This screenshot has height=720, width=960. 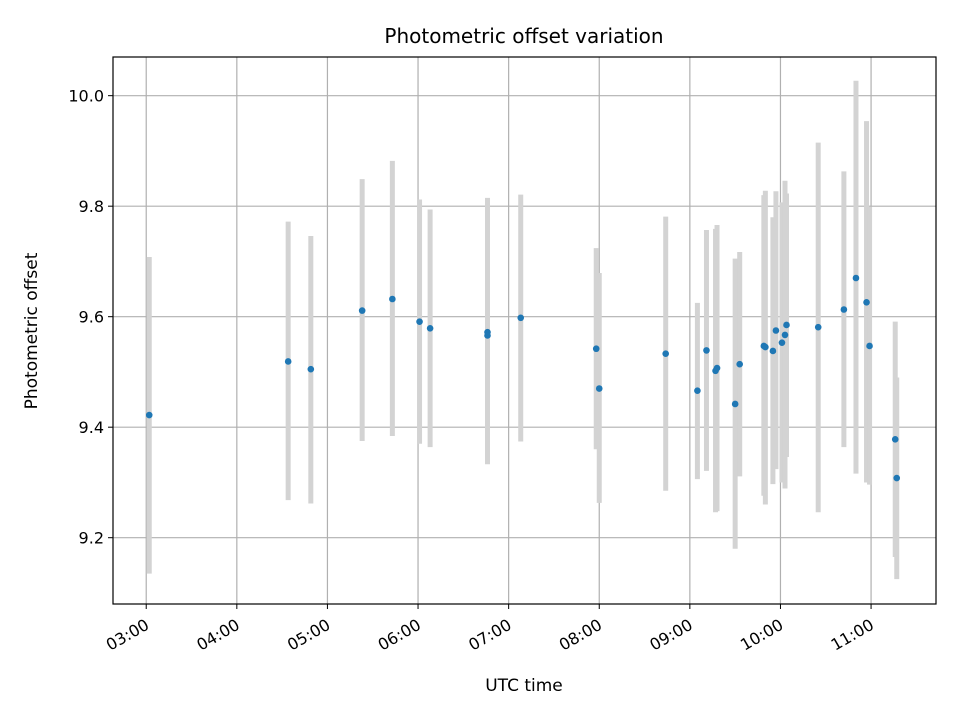 What do you see at coordinates (852, 635) in the screenshot?
I see `x-tick-label: 11:00` at bounding box center [852, 635].